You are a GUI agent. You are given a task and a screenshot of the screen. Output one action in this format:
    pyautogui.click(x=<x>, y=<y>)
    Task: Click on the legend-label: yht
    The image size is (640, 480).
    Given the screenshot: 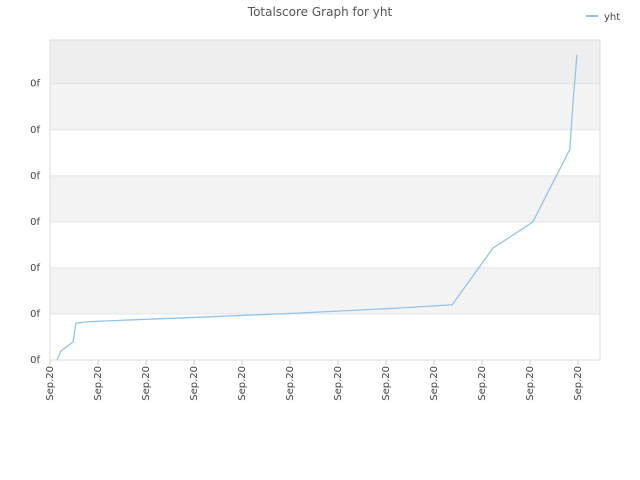 What is the action you would take?
    pyautogui.click(x=612, y=17)
    